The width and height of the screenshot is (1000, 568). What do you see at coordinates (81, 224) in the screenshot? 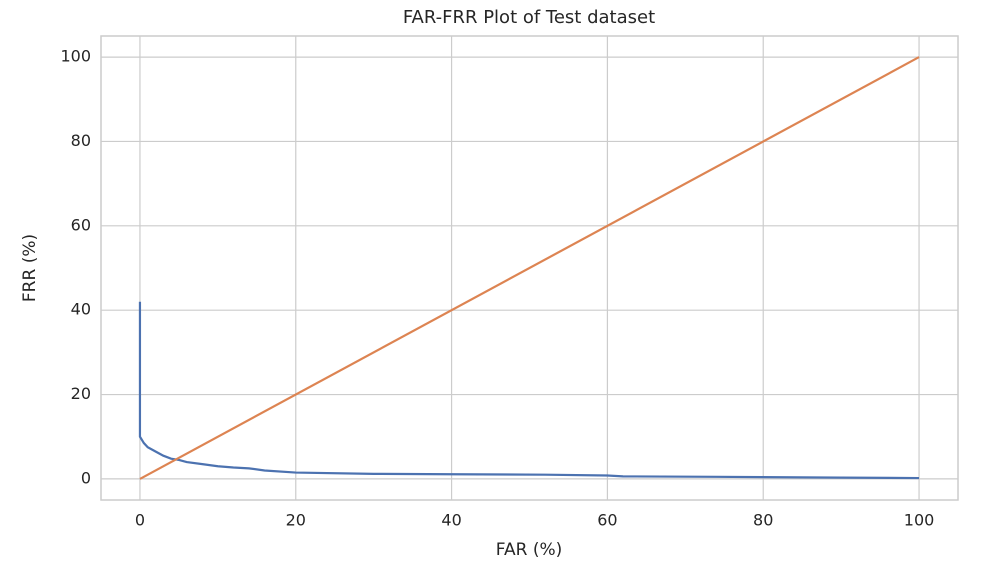
I see `y-tick-label: 60` at bounding box center [81, 224].